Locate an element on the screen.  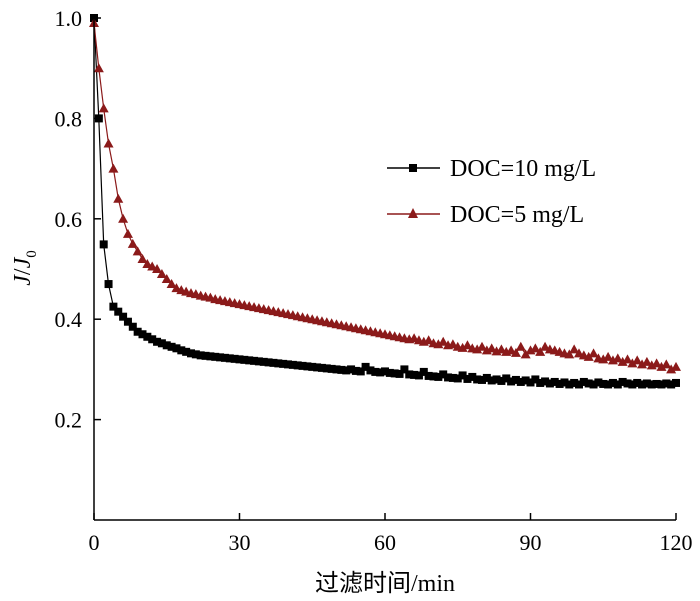
legend-entry-doc10: DOC=10 mg/L is located at coordinates (491, 169).